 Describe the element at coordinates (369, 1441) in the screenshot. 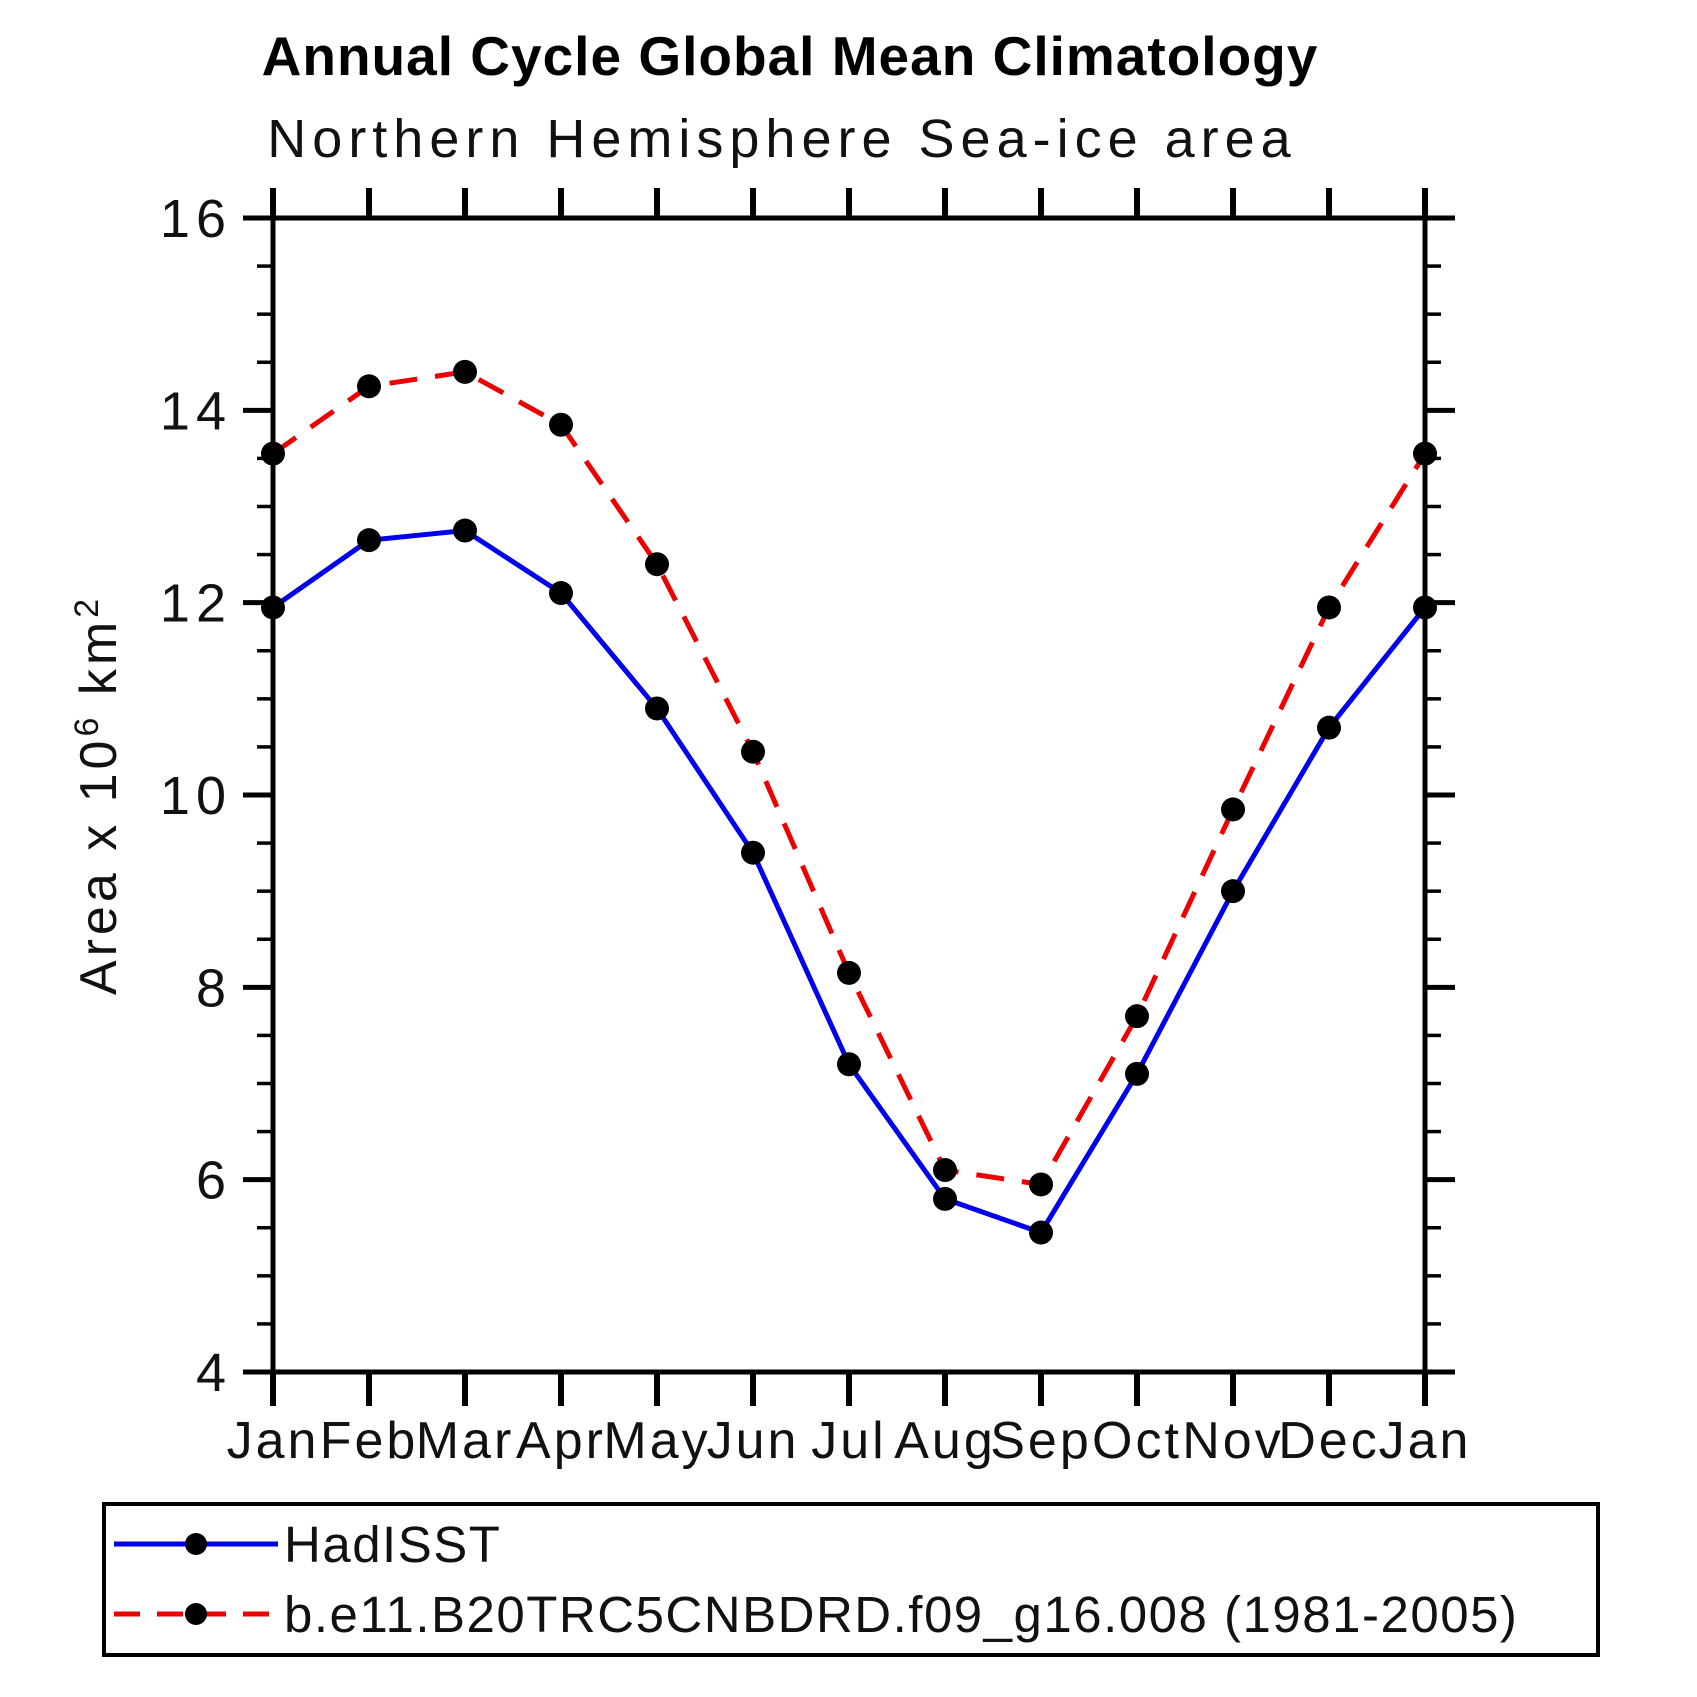

I see `x-tick-label: Feb` at that location.